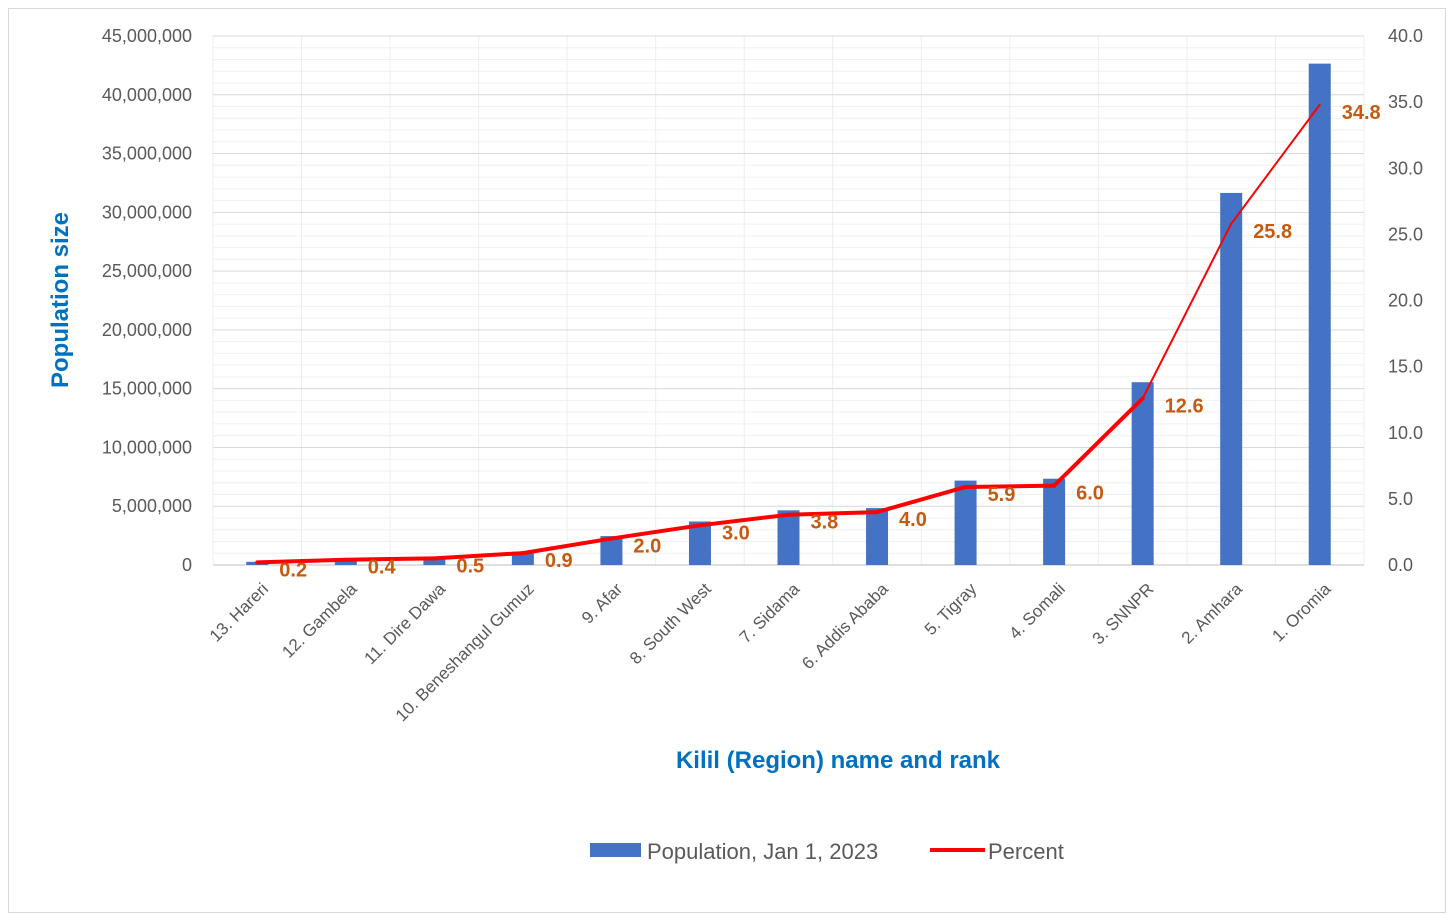 This screenshot has width=1448, height=915. What do you see at coordinates (60, 300) in the screenshot?
I see `y-axis-title: Population size` at bounding box center [60, 300].